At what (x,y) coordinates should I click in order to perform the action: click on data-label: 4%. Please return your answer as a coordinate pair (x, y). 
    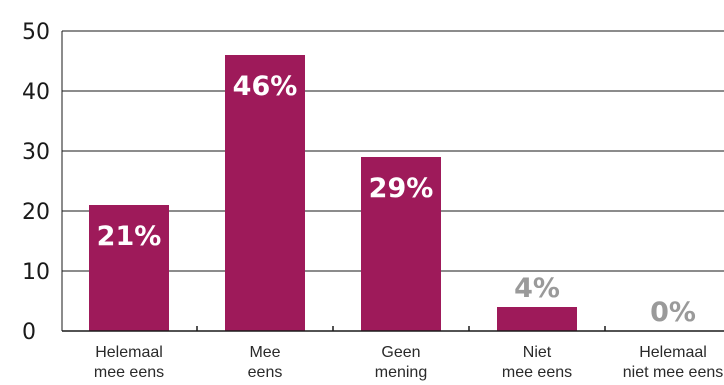
    Looking at the image, I should click on (537, 288).